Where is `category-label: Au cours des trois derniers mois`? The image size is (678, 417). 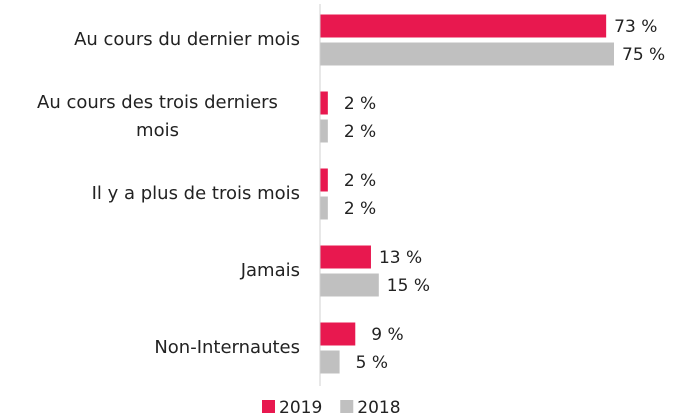 category-label: Au cours des trois derniers mois is located at coordinates (150, 117).